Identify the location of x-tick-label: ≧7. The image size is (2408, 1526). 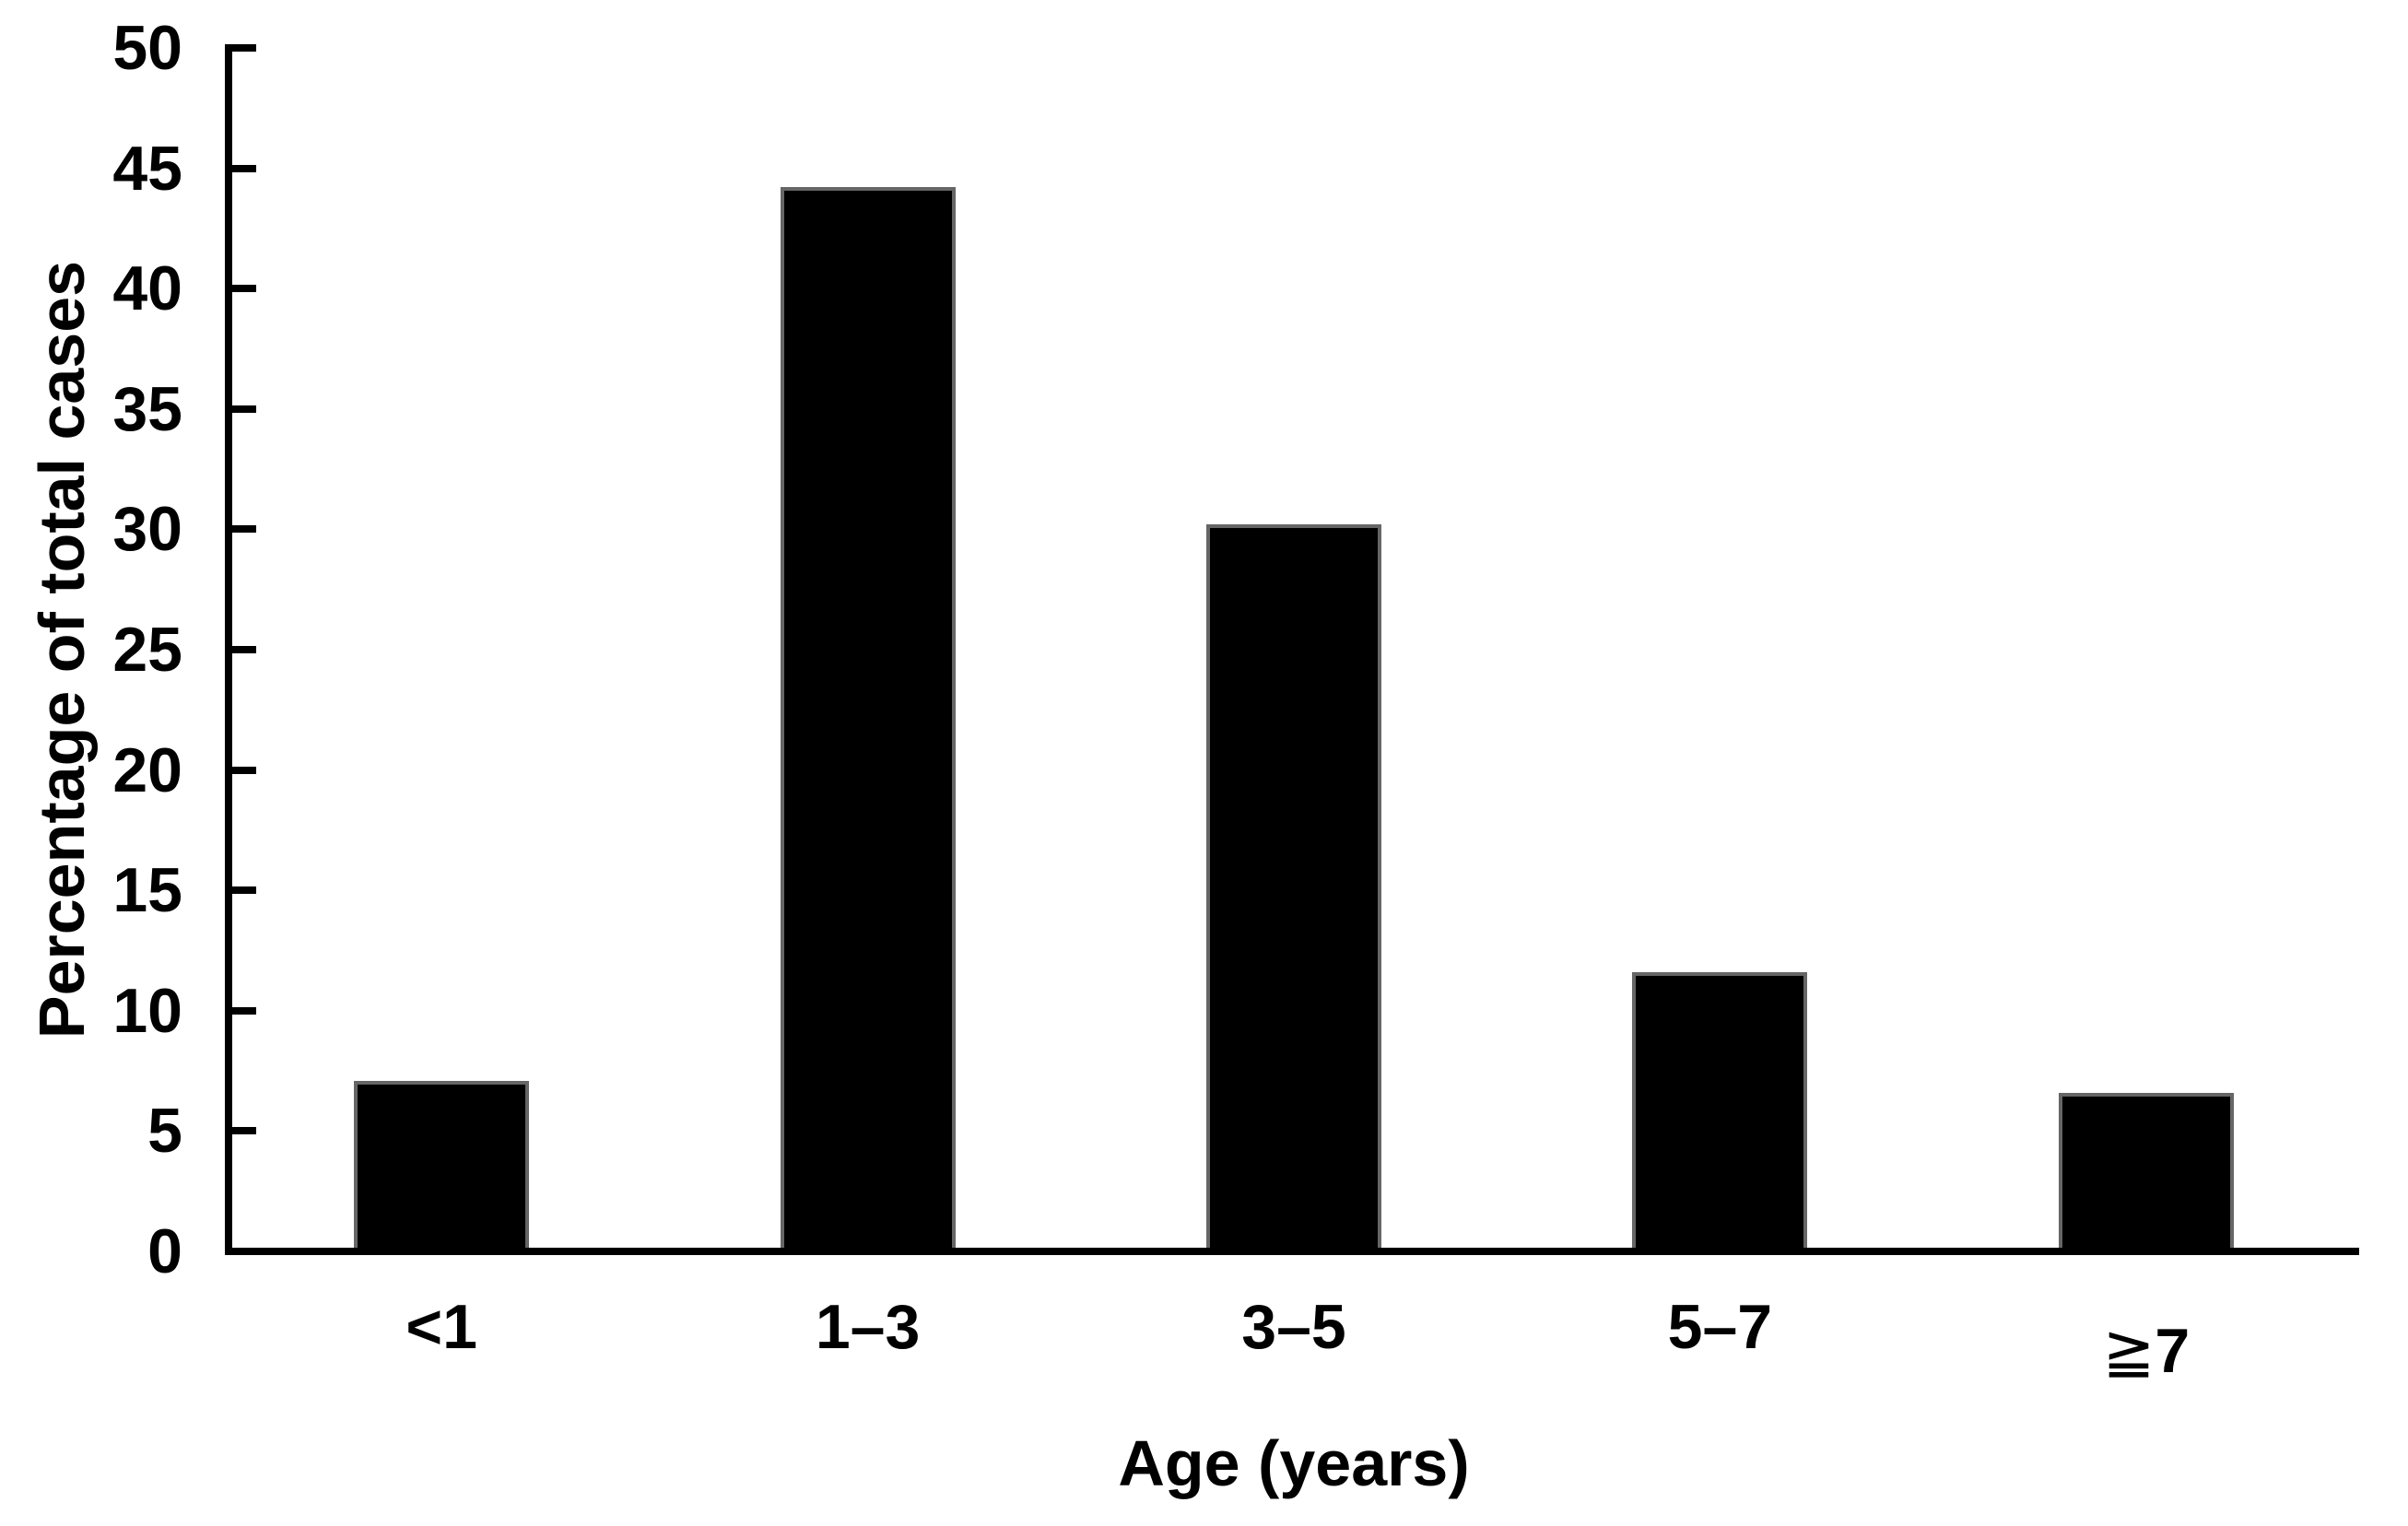
(2146, 1351).